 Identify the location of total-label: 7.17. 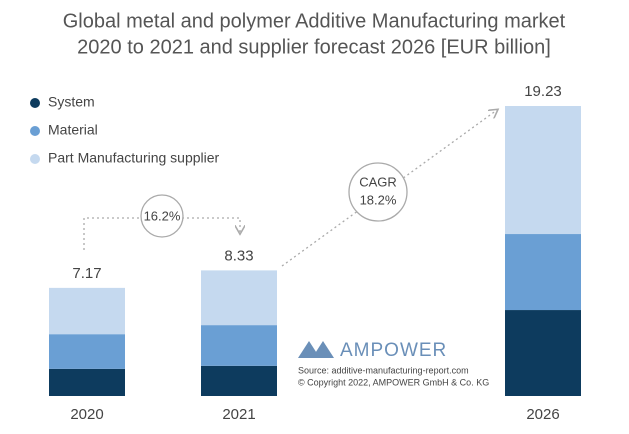
(86, 273).